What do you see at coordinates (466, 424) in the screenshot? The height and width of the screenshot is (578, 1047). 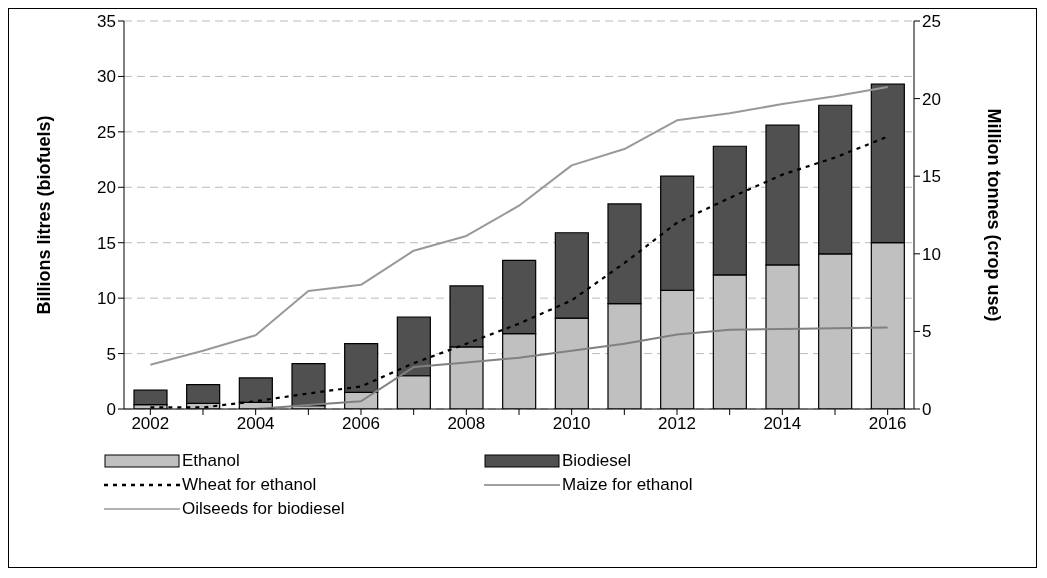 I see `x-tick-label: 2008` at bounding box center [466, 424].